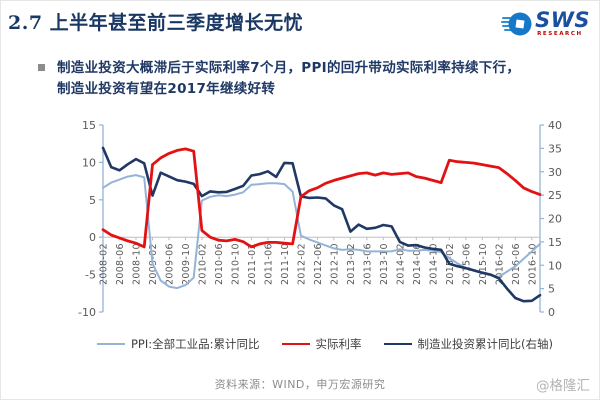 This screenshot has height=400, width=600. What do you see at coordinates (104, 264) in the screenshot?
I see `svg-text: 2008-02` at bounding box center [104, 264].